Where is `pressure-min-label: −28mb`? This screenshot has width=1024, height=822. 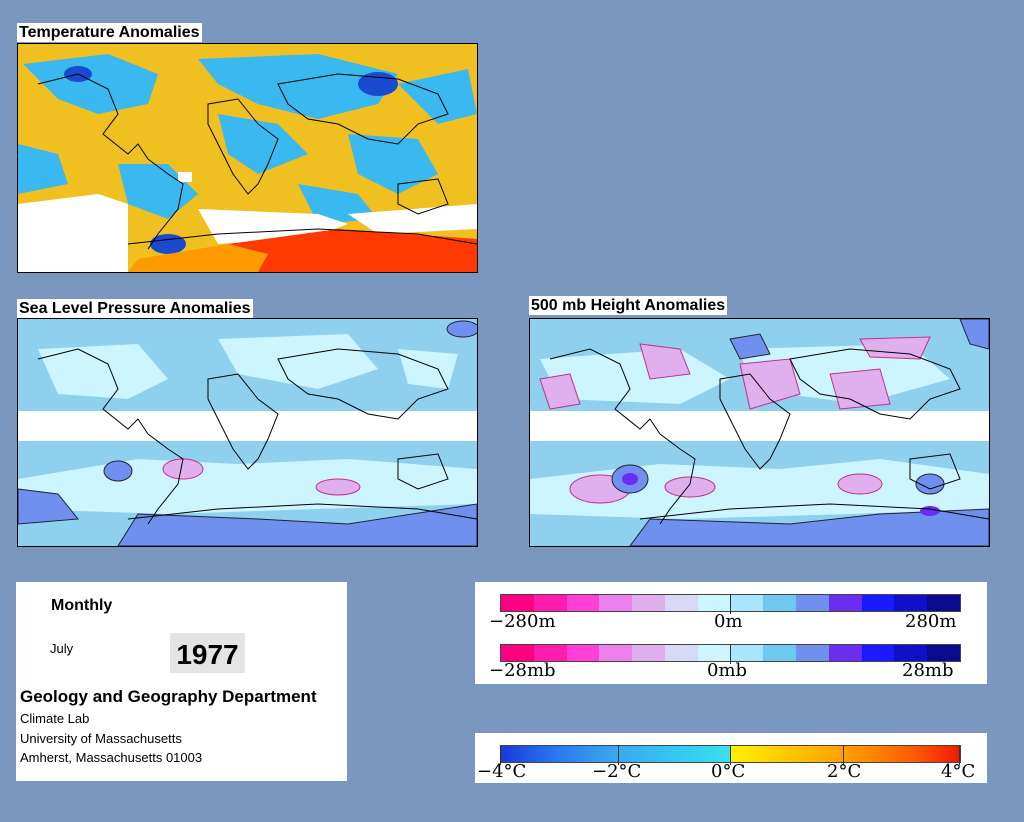
pressure-min-label: −28mb is located at coordinates (522, 670).